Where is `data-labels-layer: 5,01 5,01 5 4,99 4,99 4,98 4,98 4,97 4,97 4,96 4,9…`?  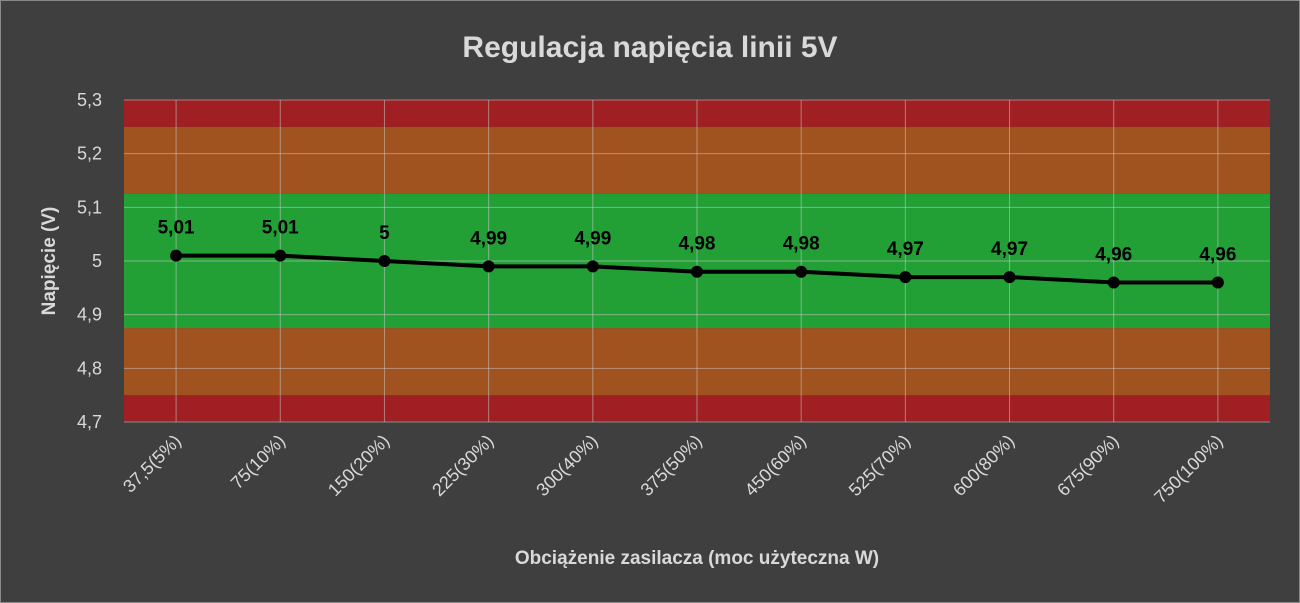 data-labels-layer: 5,01 5,01 5 4,99 4,99 4,98 4,98 4,97 4,97 4,96 4,9… is located at coordinates (697, 242).